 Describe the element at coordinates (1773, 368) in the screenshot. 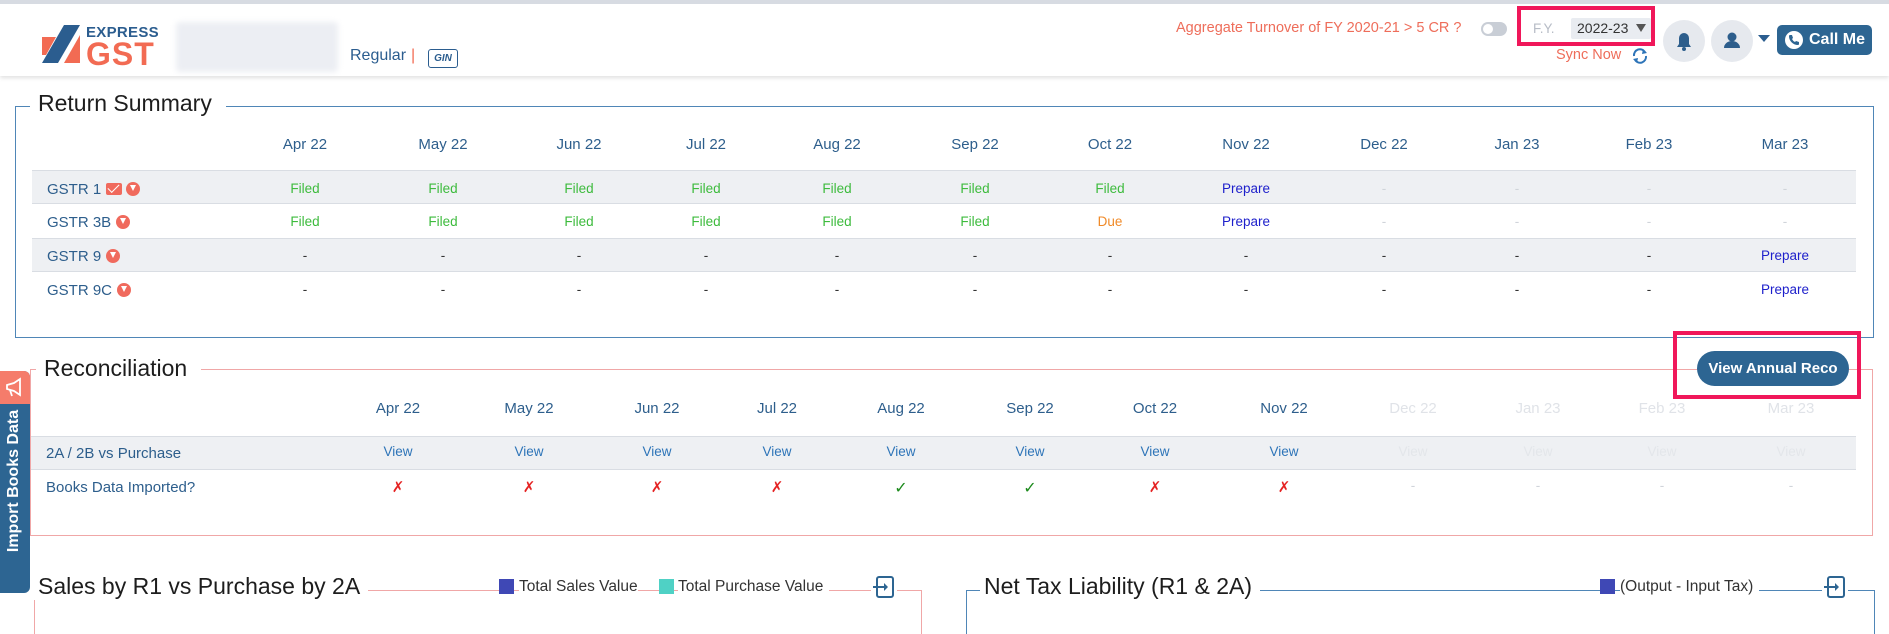

I see `view-annual-reco-button: View Annual Reco` at that location.